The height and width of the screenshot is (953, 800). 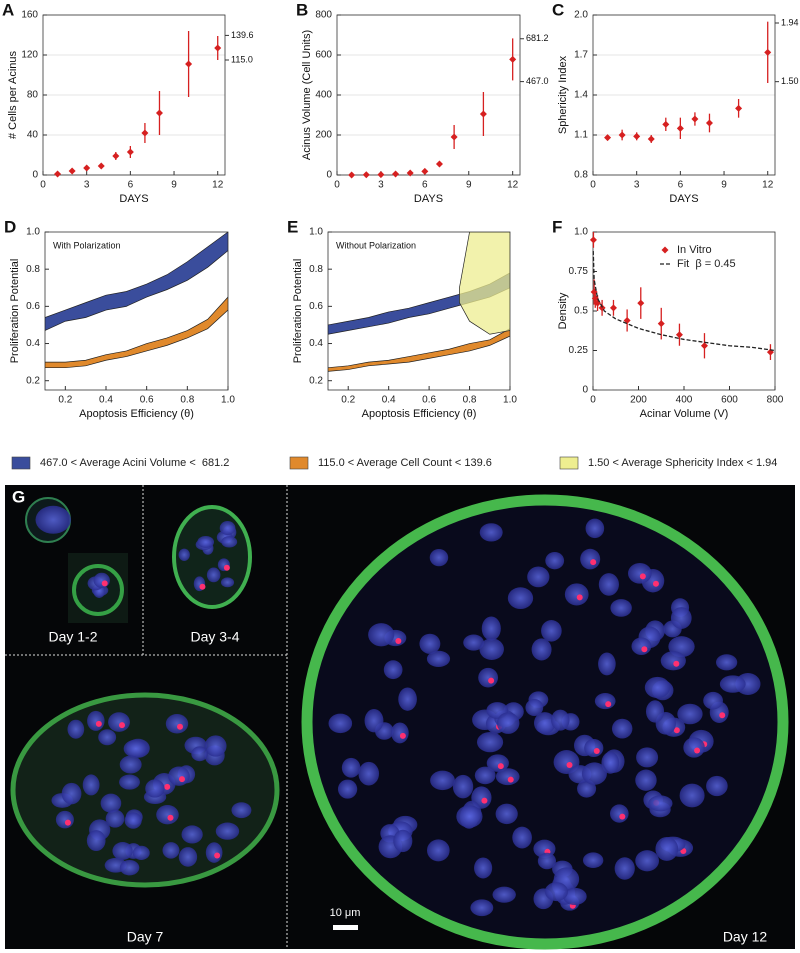 What do you see at coordinates (131, 185) in the screenshot?
I see `x-tick-label: 6` at bounding box center [131, 185].